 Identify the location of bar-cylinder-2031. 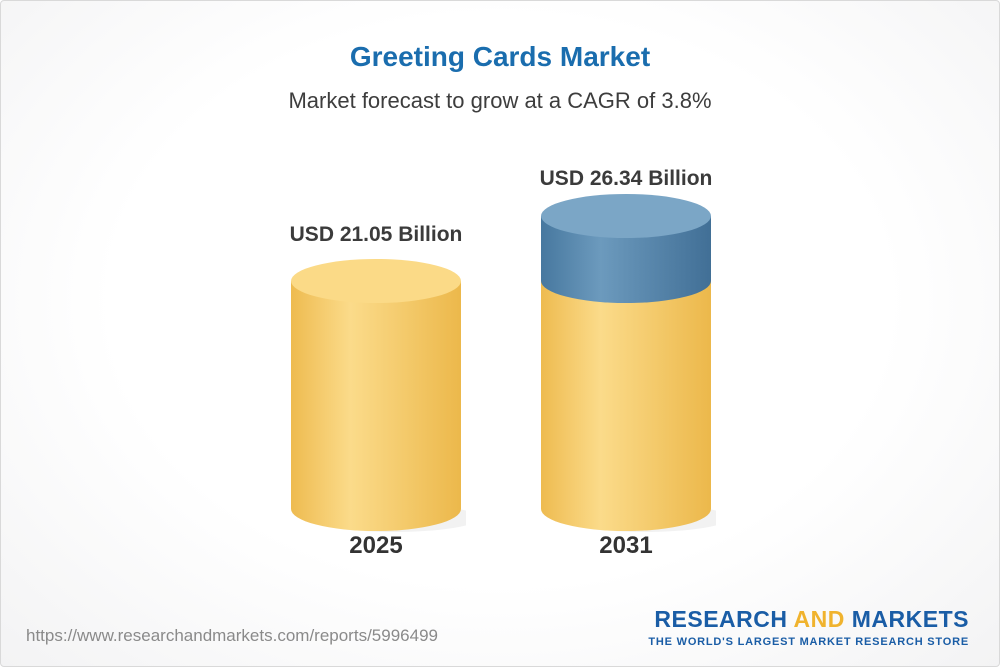
(632, 363).